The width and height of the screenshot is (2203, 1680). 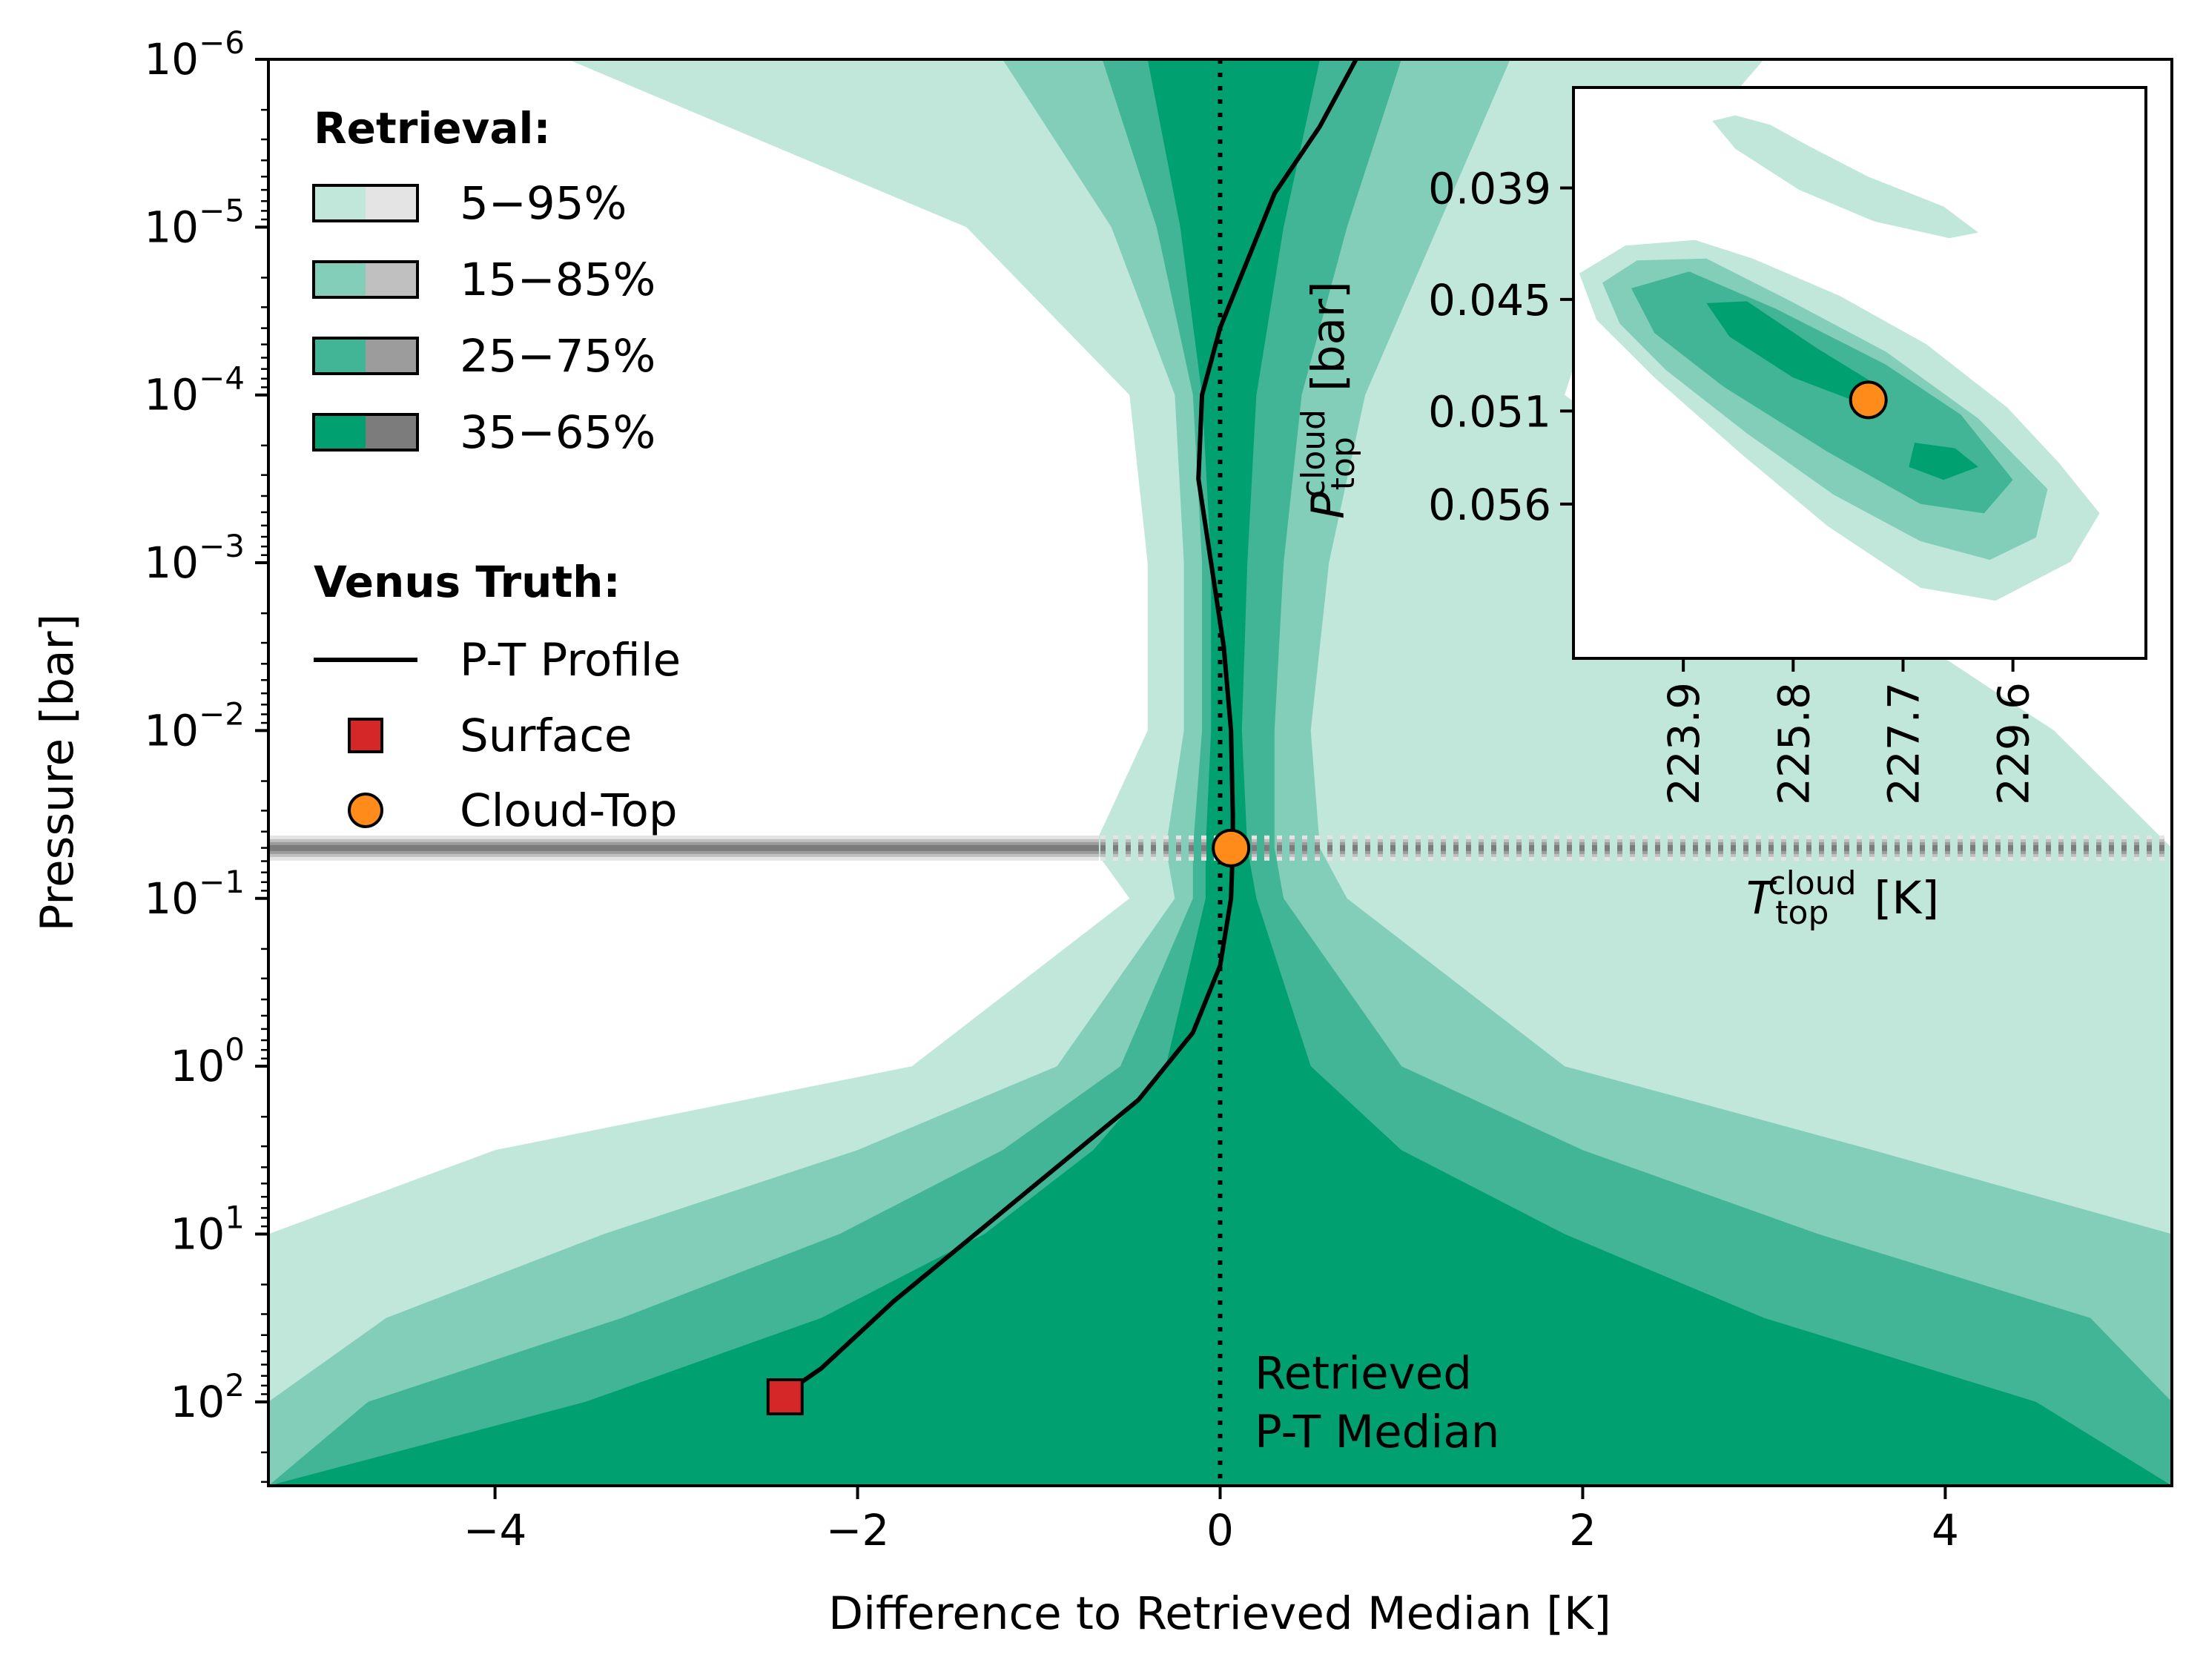 I want to click on inset-x-tick-label: 223.9, so click(x=1684, y=743).